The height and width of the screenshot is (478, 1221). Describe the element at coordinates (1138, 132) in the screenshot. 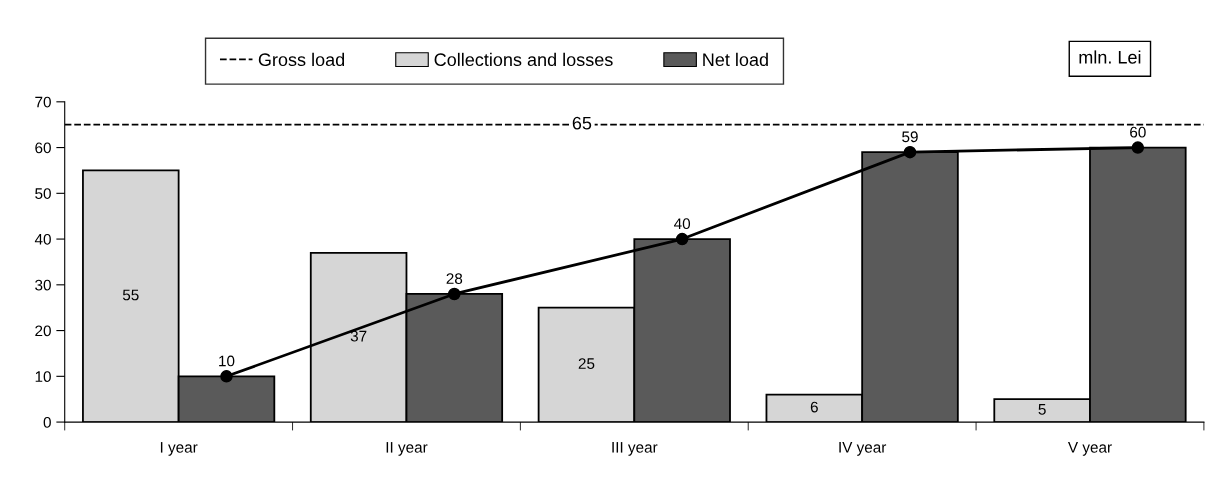

I see `data-label: 60` at that location.